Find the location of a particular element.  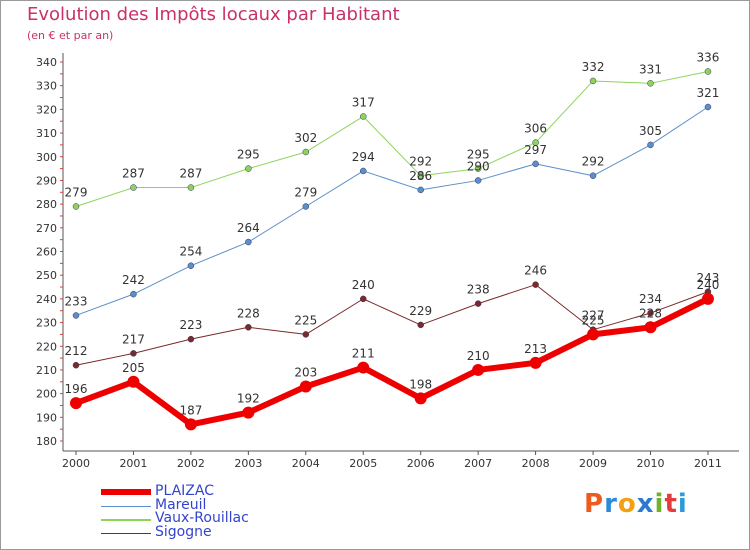

data-label: 302 is located at coordinates (305, 138).